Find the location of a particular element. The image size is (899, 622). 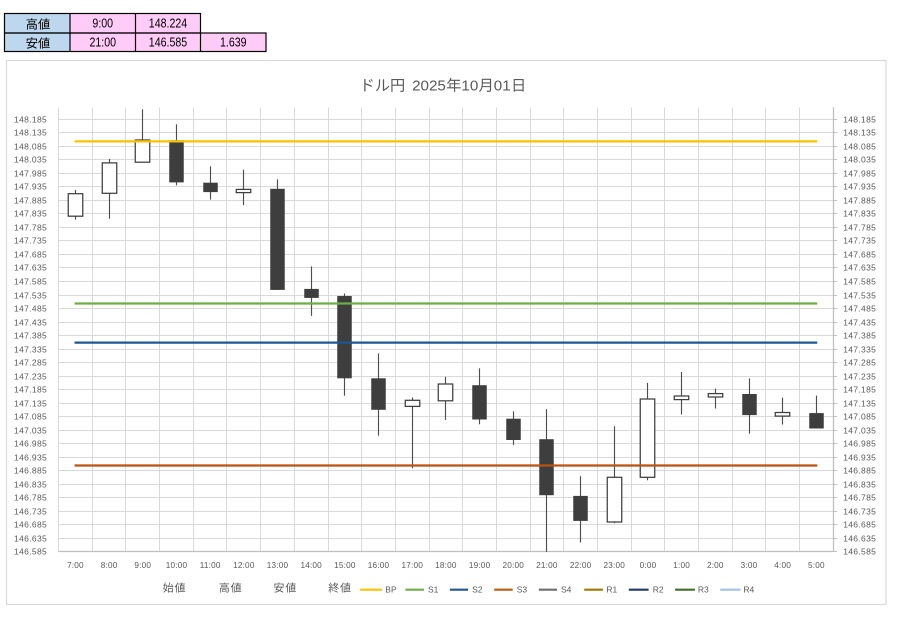

svg-text: 0:00 is located at coordinates (648, 565).